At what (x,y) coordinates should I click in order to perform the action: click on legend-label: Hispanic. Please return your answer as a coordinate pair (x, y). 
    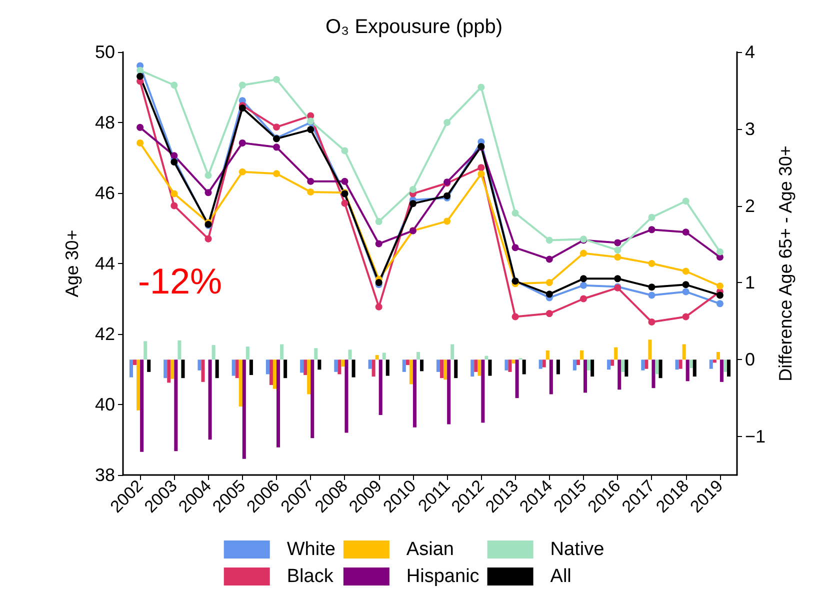
    Looking at the image, I should click on (443, 576).